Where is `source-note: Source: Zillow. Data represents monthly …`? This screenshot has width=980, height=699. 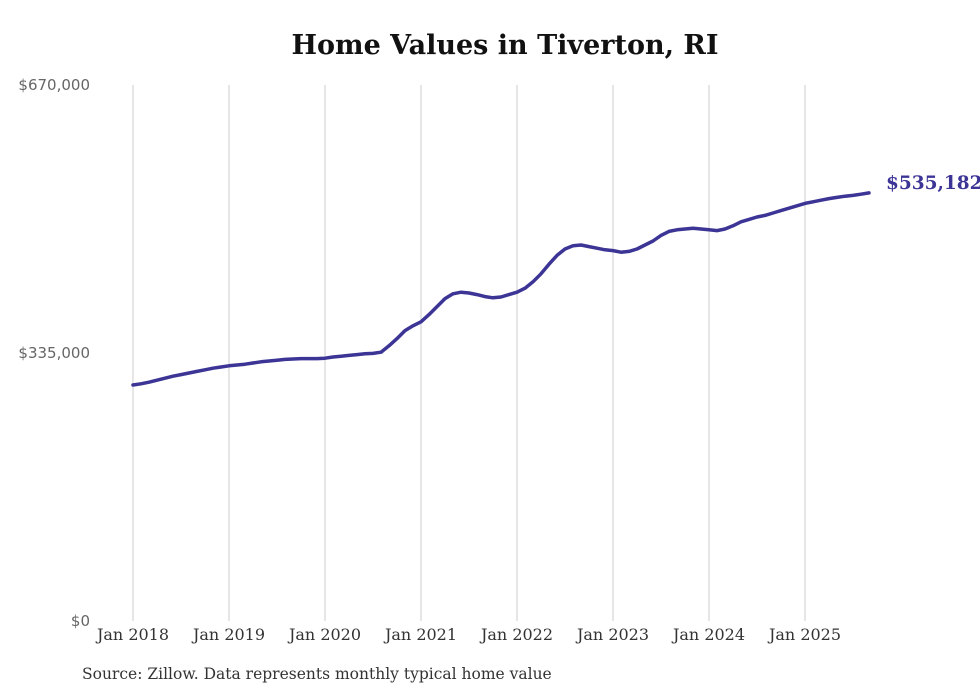
source-note: Source: Zillow. Data represents monthly … is located at coordinates (317, 674).